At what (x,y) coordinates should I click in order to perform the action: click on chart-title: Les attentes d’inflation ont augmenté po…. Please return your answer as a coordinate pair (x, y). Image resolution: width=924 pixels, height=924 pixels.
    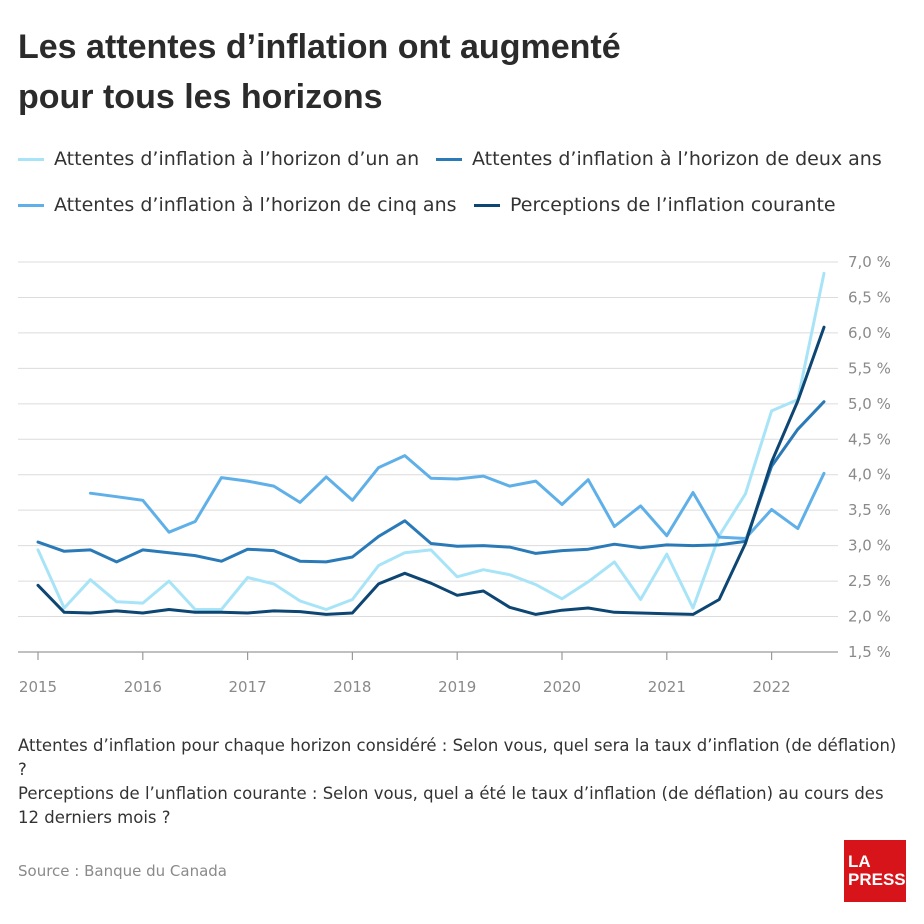
    Looking at the image, I should click on (458, 72).